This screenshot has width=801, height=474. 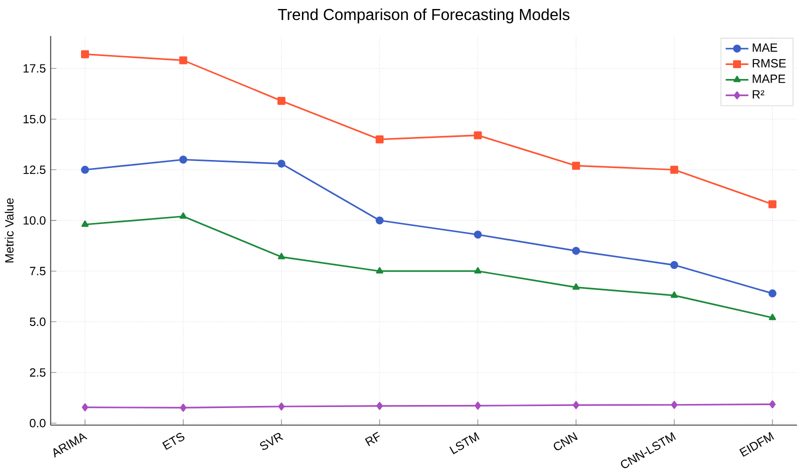 I want to click on x-tick-label: RF, so click(x=372, y=439).